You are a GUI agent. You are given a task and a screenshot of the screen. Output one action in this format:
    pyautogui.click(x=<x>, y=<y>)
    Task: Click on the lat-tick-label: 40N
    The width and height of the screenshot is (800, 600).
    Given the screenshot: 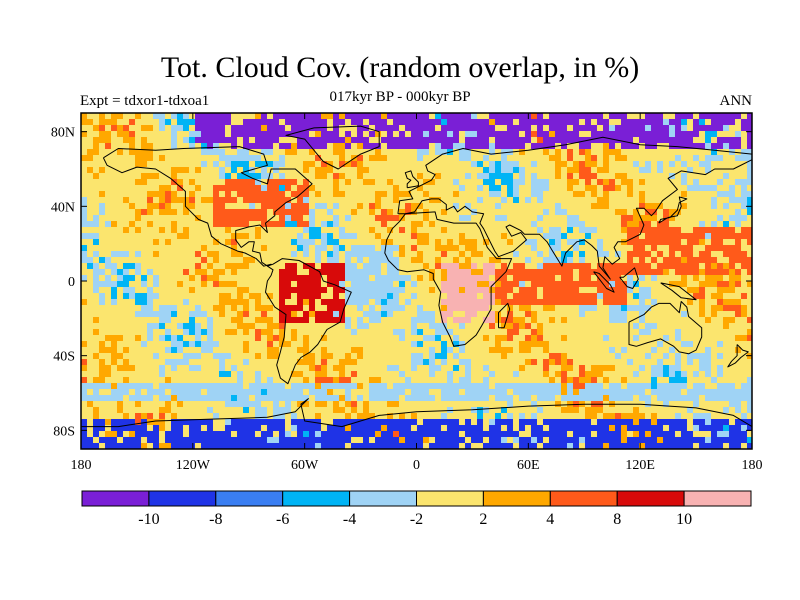 What is the action you would take?
    pyautogui.click(x=63, y=207)
    